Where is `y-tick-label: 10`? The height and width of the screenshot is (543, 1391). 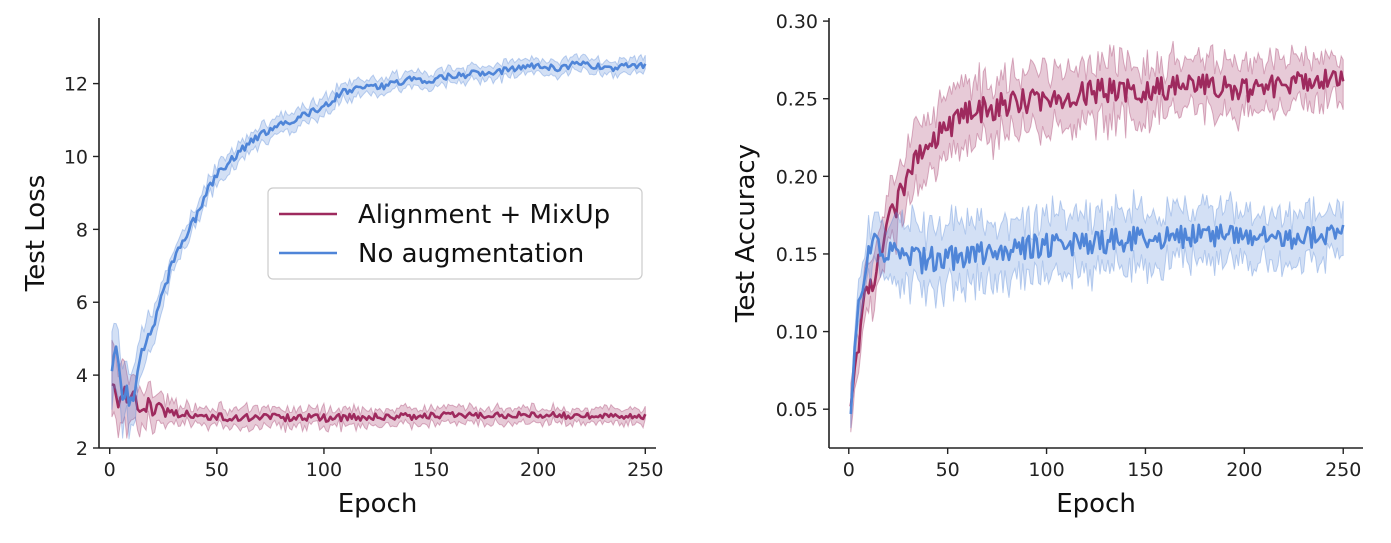 y-tick-label: 10 is located at coordinates (76, 157).